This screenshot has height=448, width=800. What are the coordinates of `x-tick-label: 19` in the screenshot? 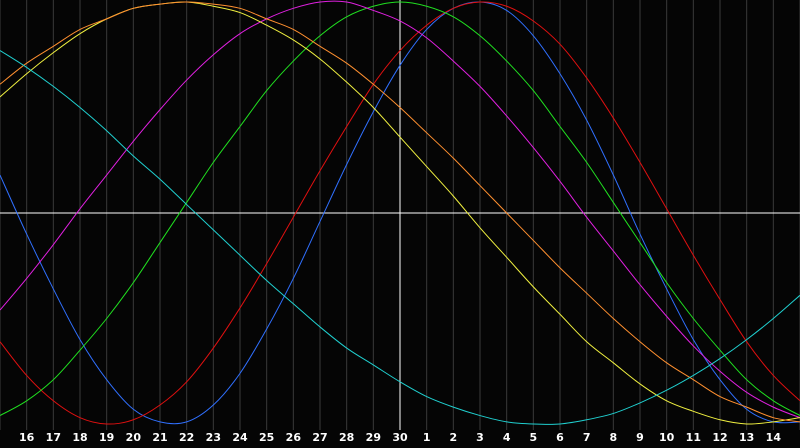 It's located at (106, 437).